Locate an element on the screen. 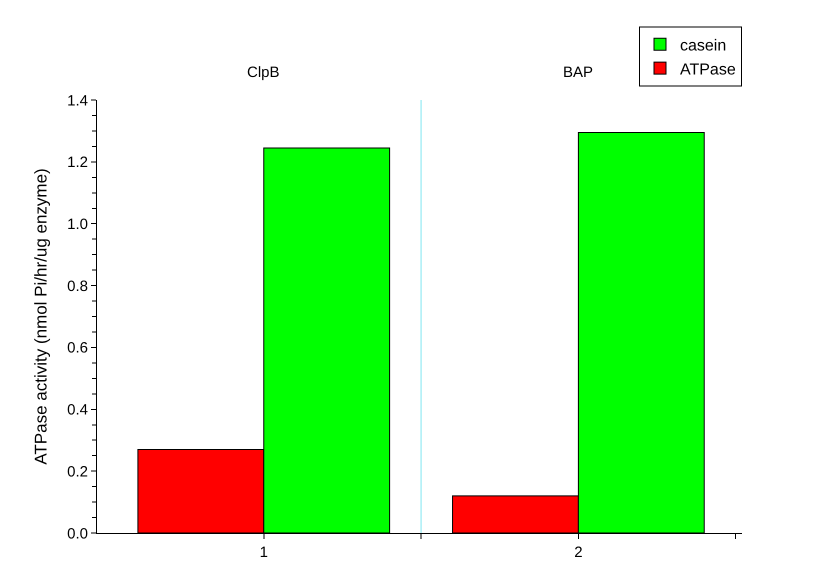 The height and width of the screenshot is (573, 817). text: ClpB is located at coordinates (263, 72).